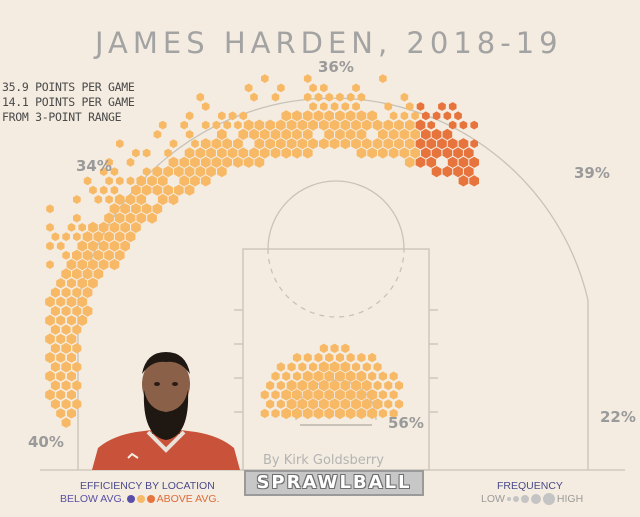 This screenshot has width=640, height=517. I want to click on legend-below-label: BELOW AVG., so click(92, 499).